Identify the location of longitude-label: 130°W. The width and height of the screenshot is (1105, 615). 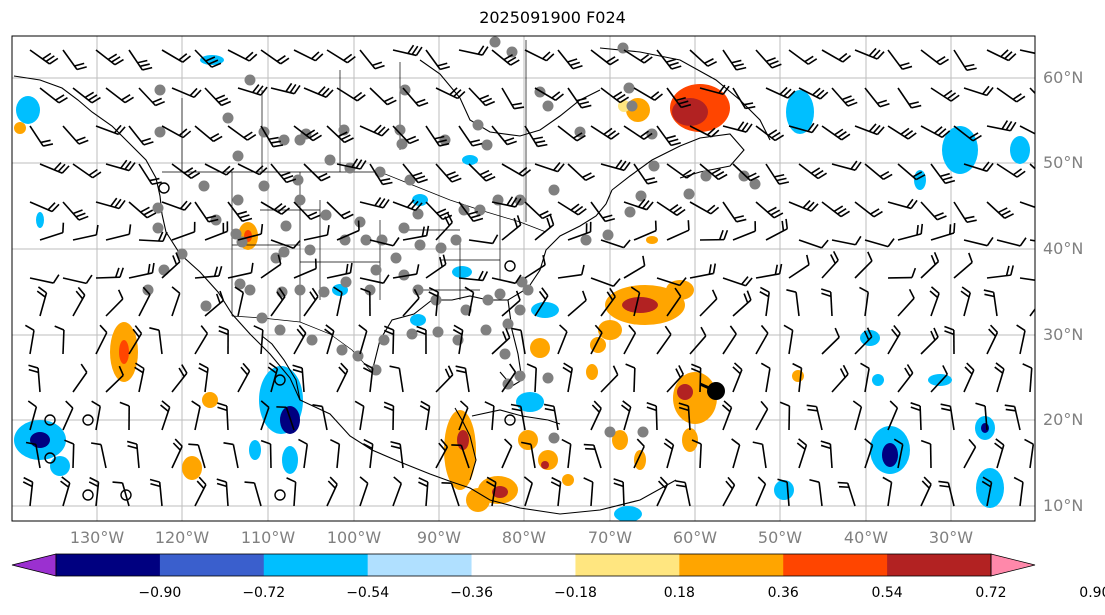
(97, 537).